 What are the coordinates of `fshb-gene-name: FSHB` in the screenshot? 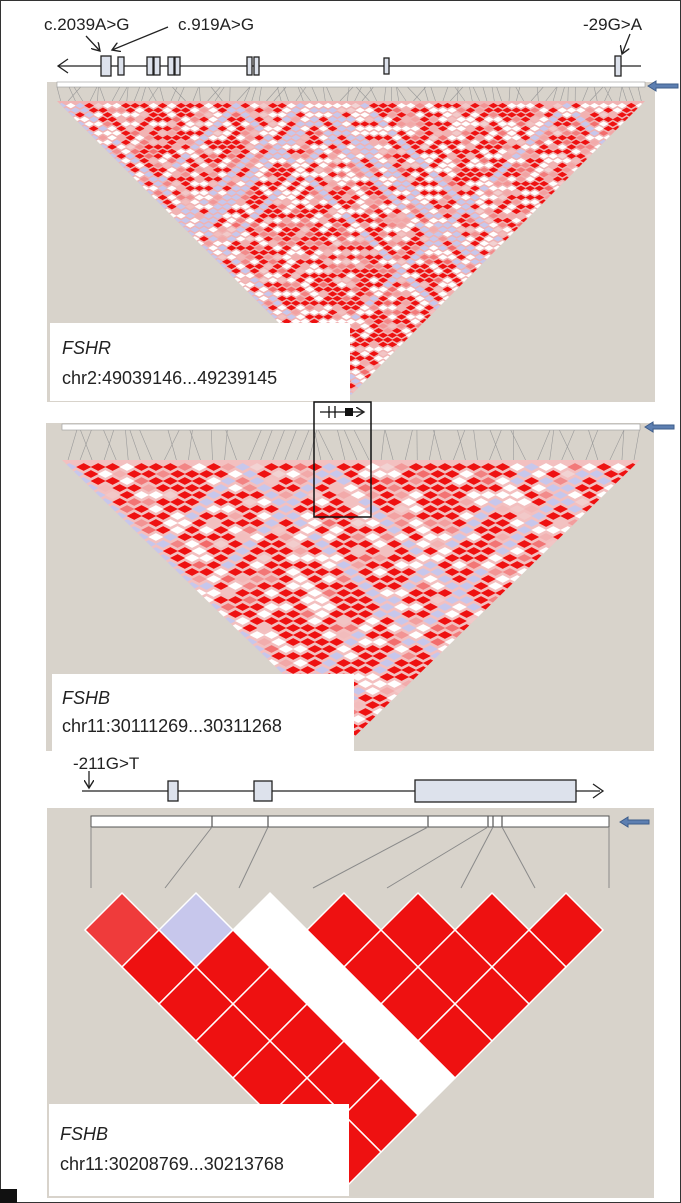 It's located at (84, 1134).